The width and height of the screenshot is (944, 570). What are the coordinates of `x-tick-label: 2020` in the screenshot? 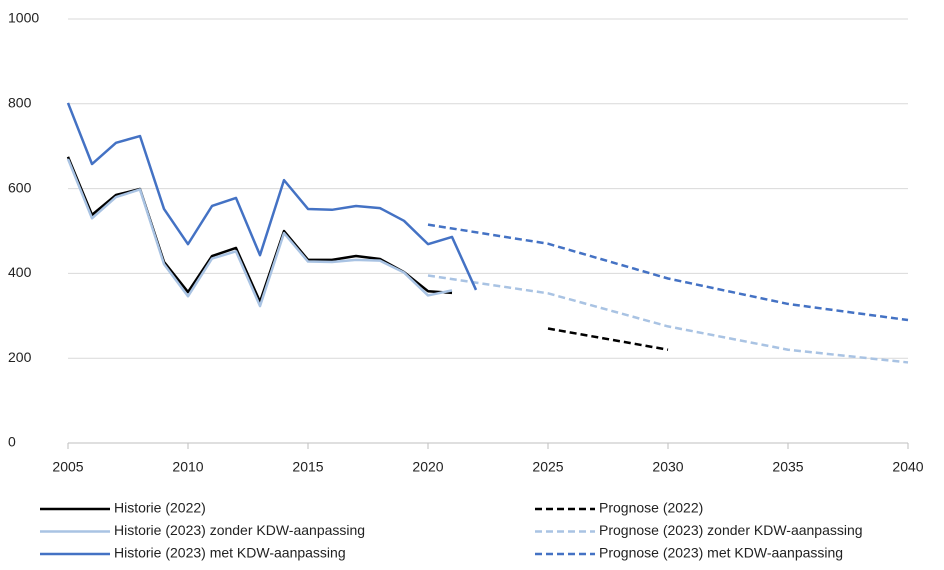 It's located at (427, 467).